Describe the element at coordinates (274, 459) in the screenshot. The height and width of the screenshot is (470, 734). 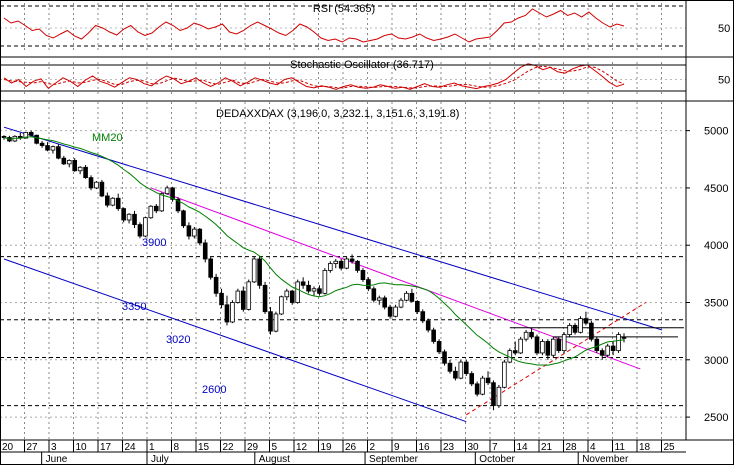
I see `x-month-label: August` at that location.